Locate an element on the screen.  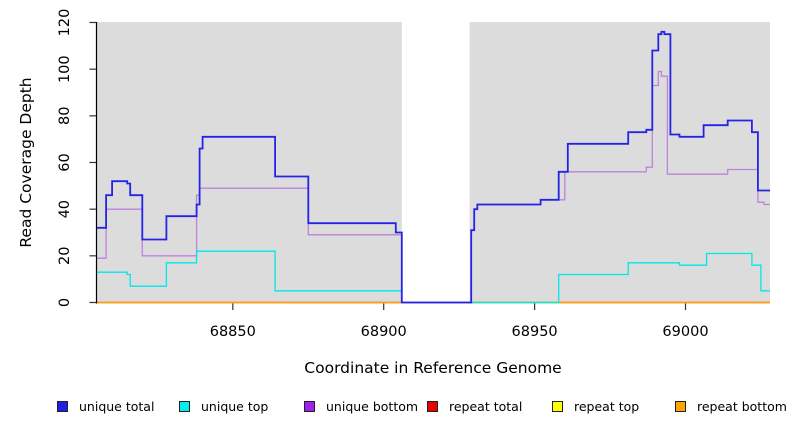
legend-item-repeat-total: repeat total is located at coordinates (474, 406).